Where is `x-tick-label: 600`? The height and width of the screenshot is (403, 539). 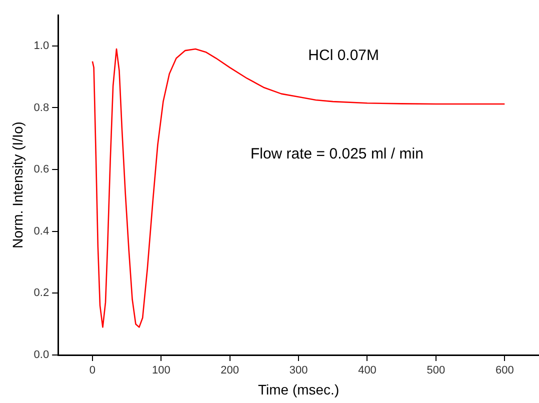
x-tick-label: 600 is located at coordinates (504, 370).